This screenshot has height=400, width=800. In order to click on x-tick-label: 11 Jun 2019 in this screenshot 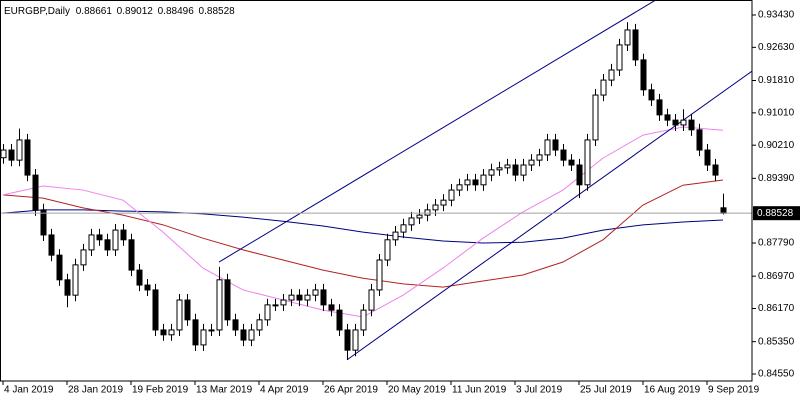, I will do `click(479, 390)`.